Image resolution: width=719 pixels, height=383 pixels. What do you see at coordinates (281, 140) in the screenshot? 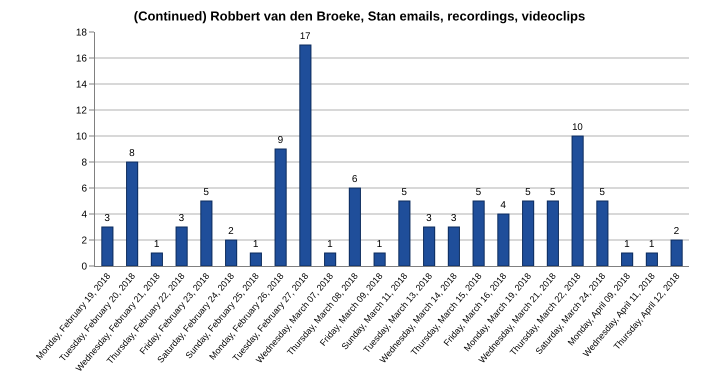
I see `data-label: 9` at bounding box center [281, 140].